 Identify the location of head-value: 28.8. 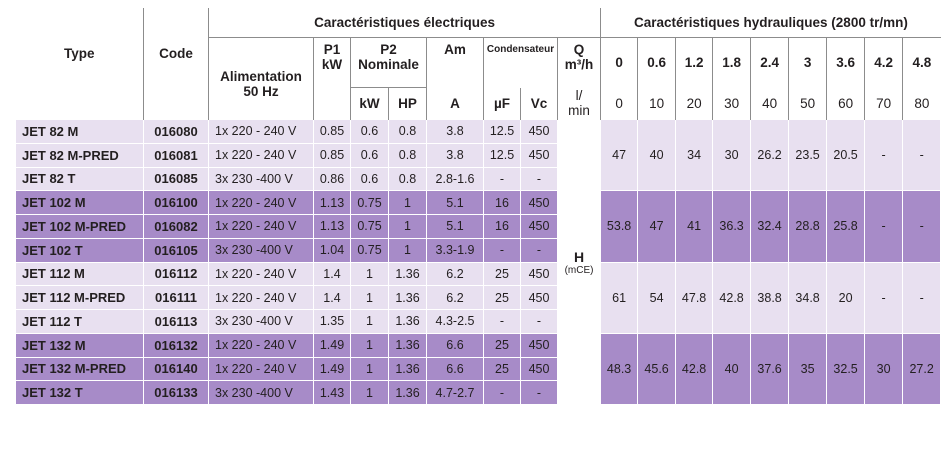
(808, 226).